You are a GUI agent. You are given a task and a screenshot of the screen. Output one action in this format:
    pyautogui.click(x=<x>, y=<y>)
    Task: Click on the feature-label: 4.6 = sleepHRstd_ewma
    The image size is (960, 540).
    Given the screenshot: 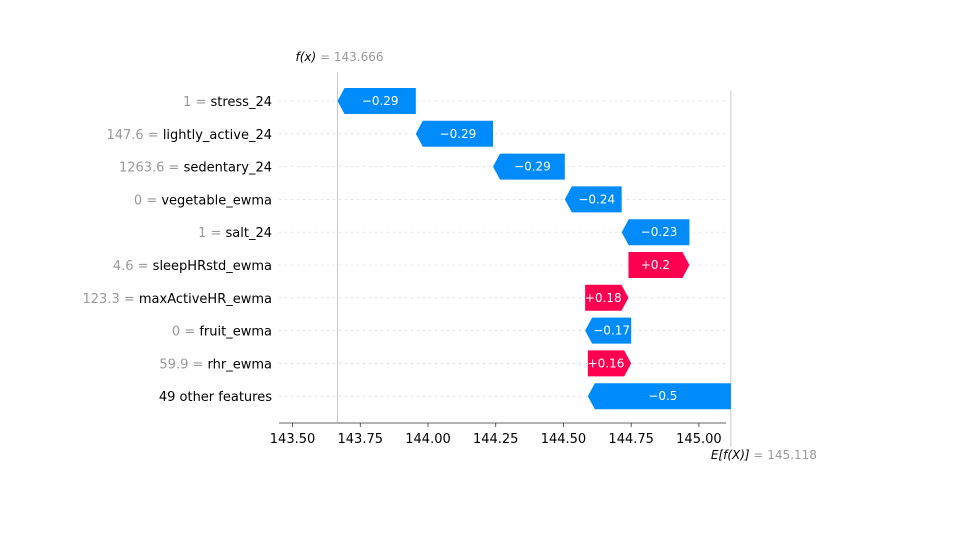 What is the action you would take?
    pyautogui.click(x=192, y=266)
    